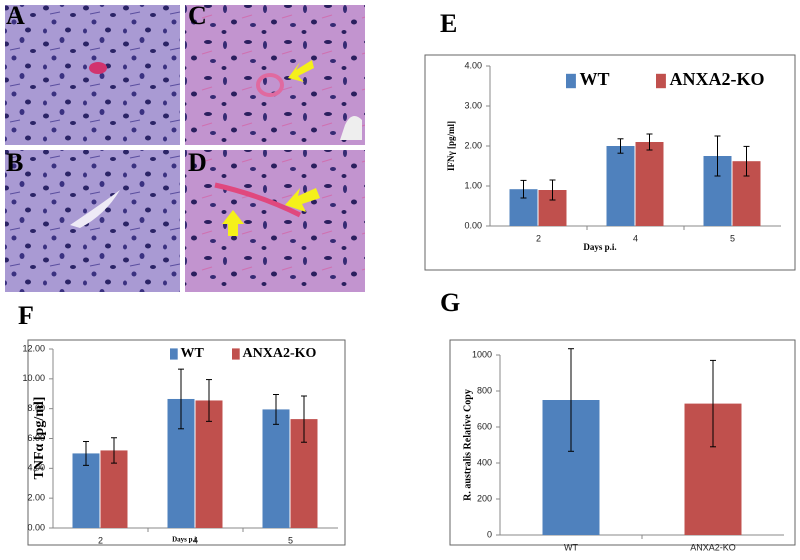 The width and height of the screenshot is (800, 560). What do you see at coordinates (473, 105) in the screenshot?
I see `y-tick-label: 3.00` at bounding box center [473, 105].